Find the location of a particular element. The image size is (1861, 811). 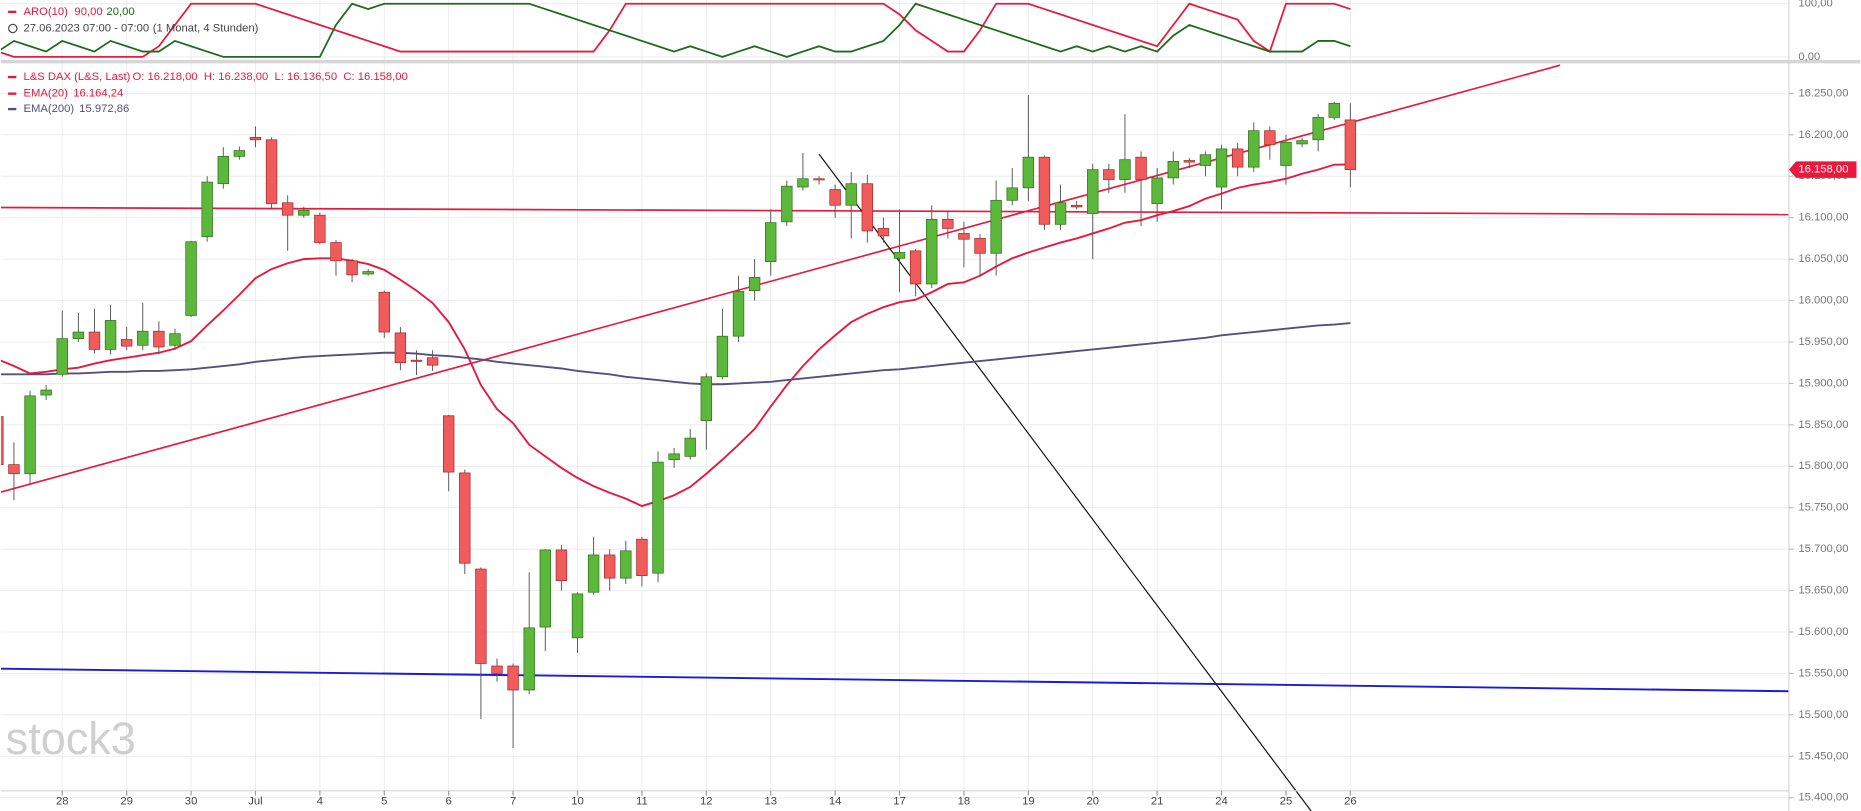

ema20-legend: EMA(20) is located at coordinates (45, 94).